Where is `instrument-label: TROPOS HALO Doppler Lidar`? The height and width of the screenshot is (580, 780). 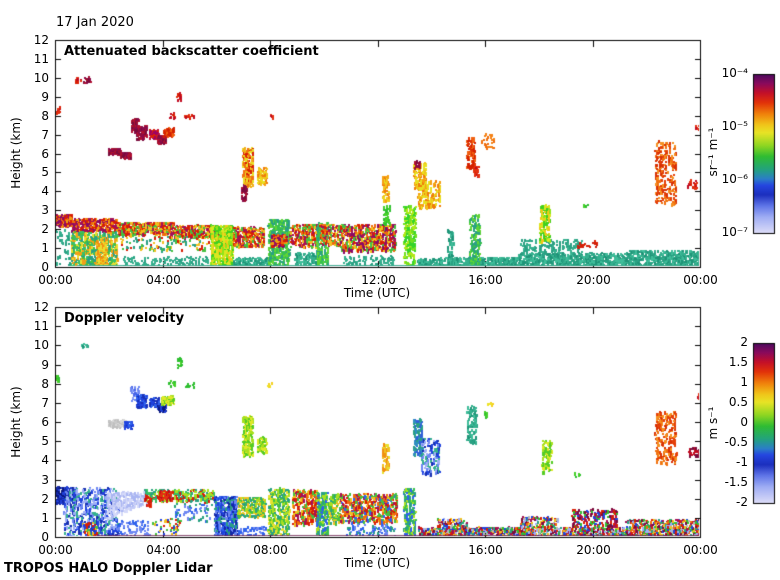
instrument-label: TROPOS HALO Doppler Lidar is located at coordinates (108, 568).